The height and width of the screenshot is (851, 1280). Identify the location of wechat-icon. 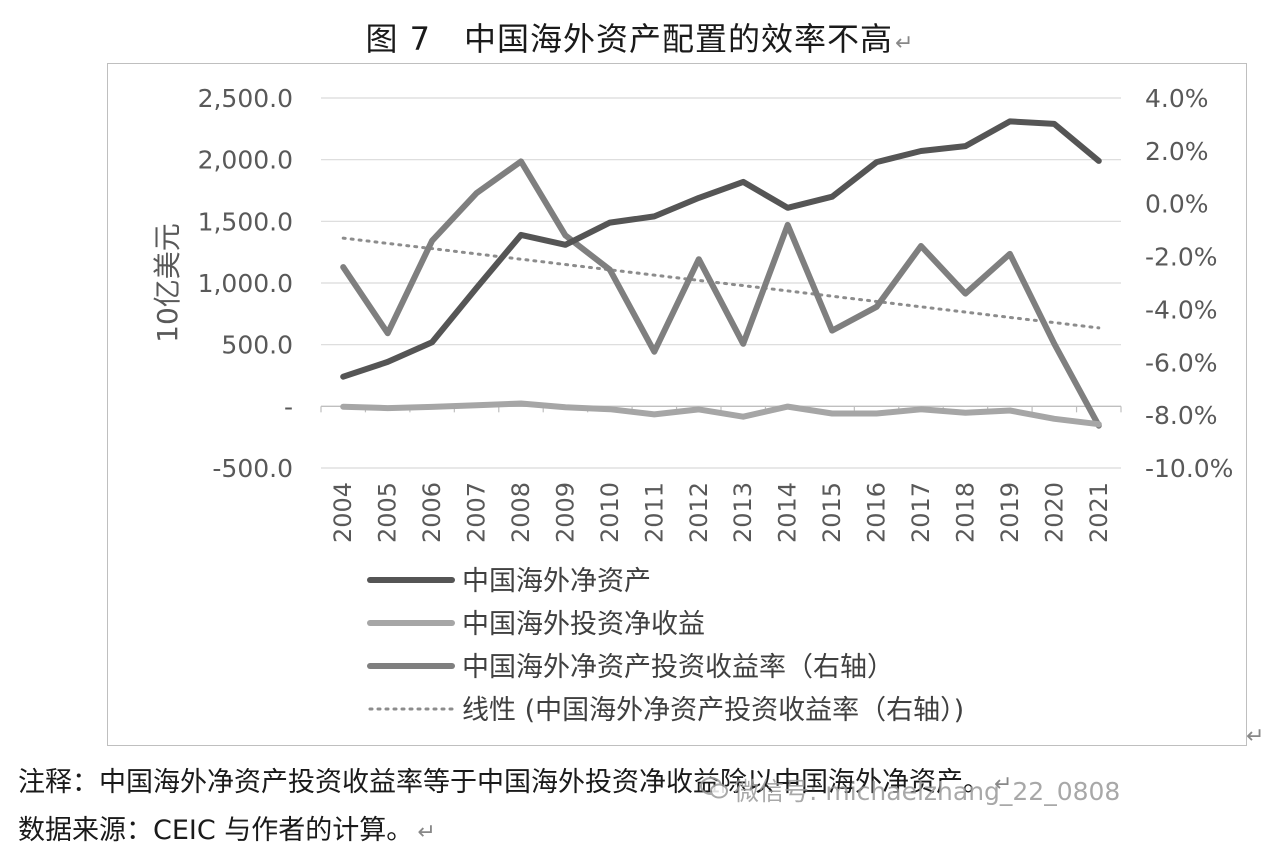
(714, 791).